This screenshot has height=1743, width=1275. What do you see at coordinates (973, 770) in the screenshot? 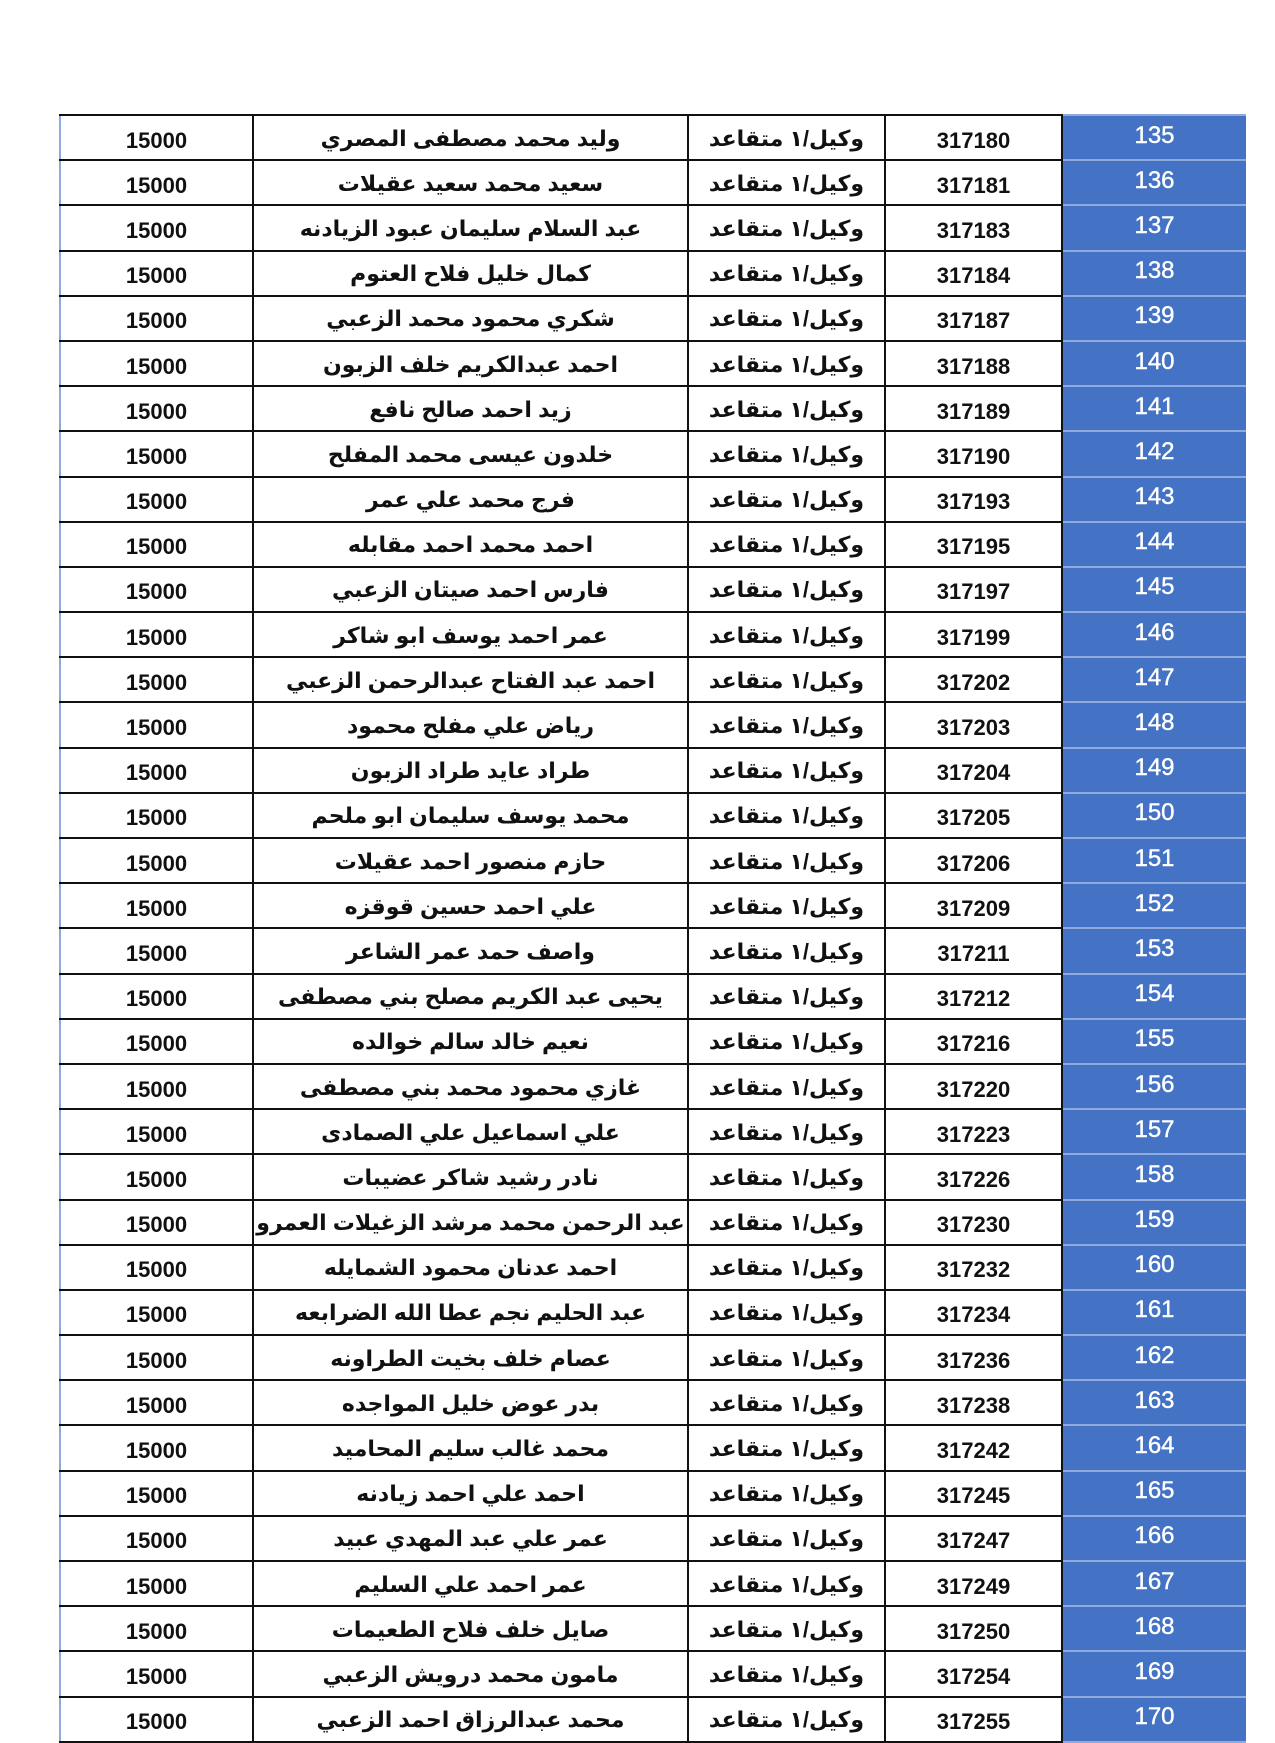
I see `id-cell: 317204` at bounding box center [973, 770].